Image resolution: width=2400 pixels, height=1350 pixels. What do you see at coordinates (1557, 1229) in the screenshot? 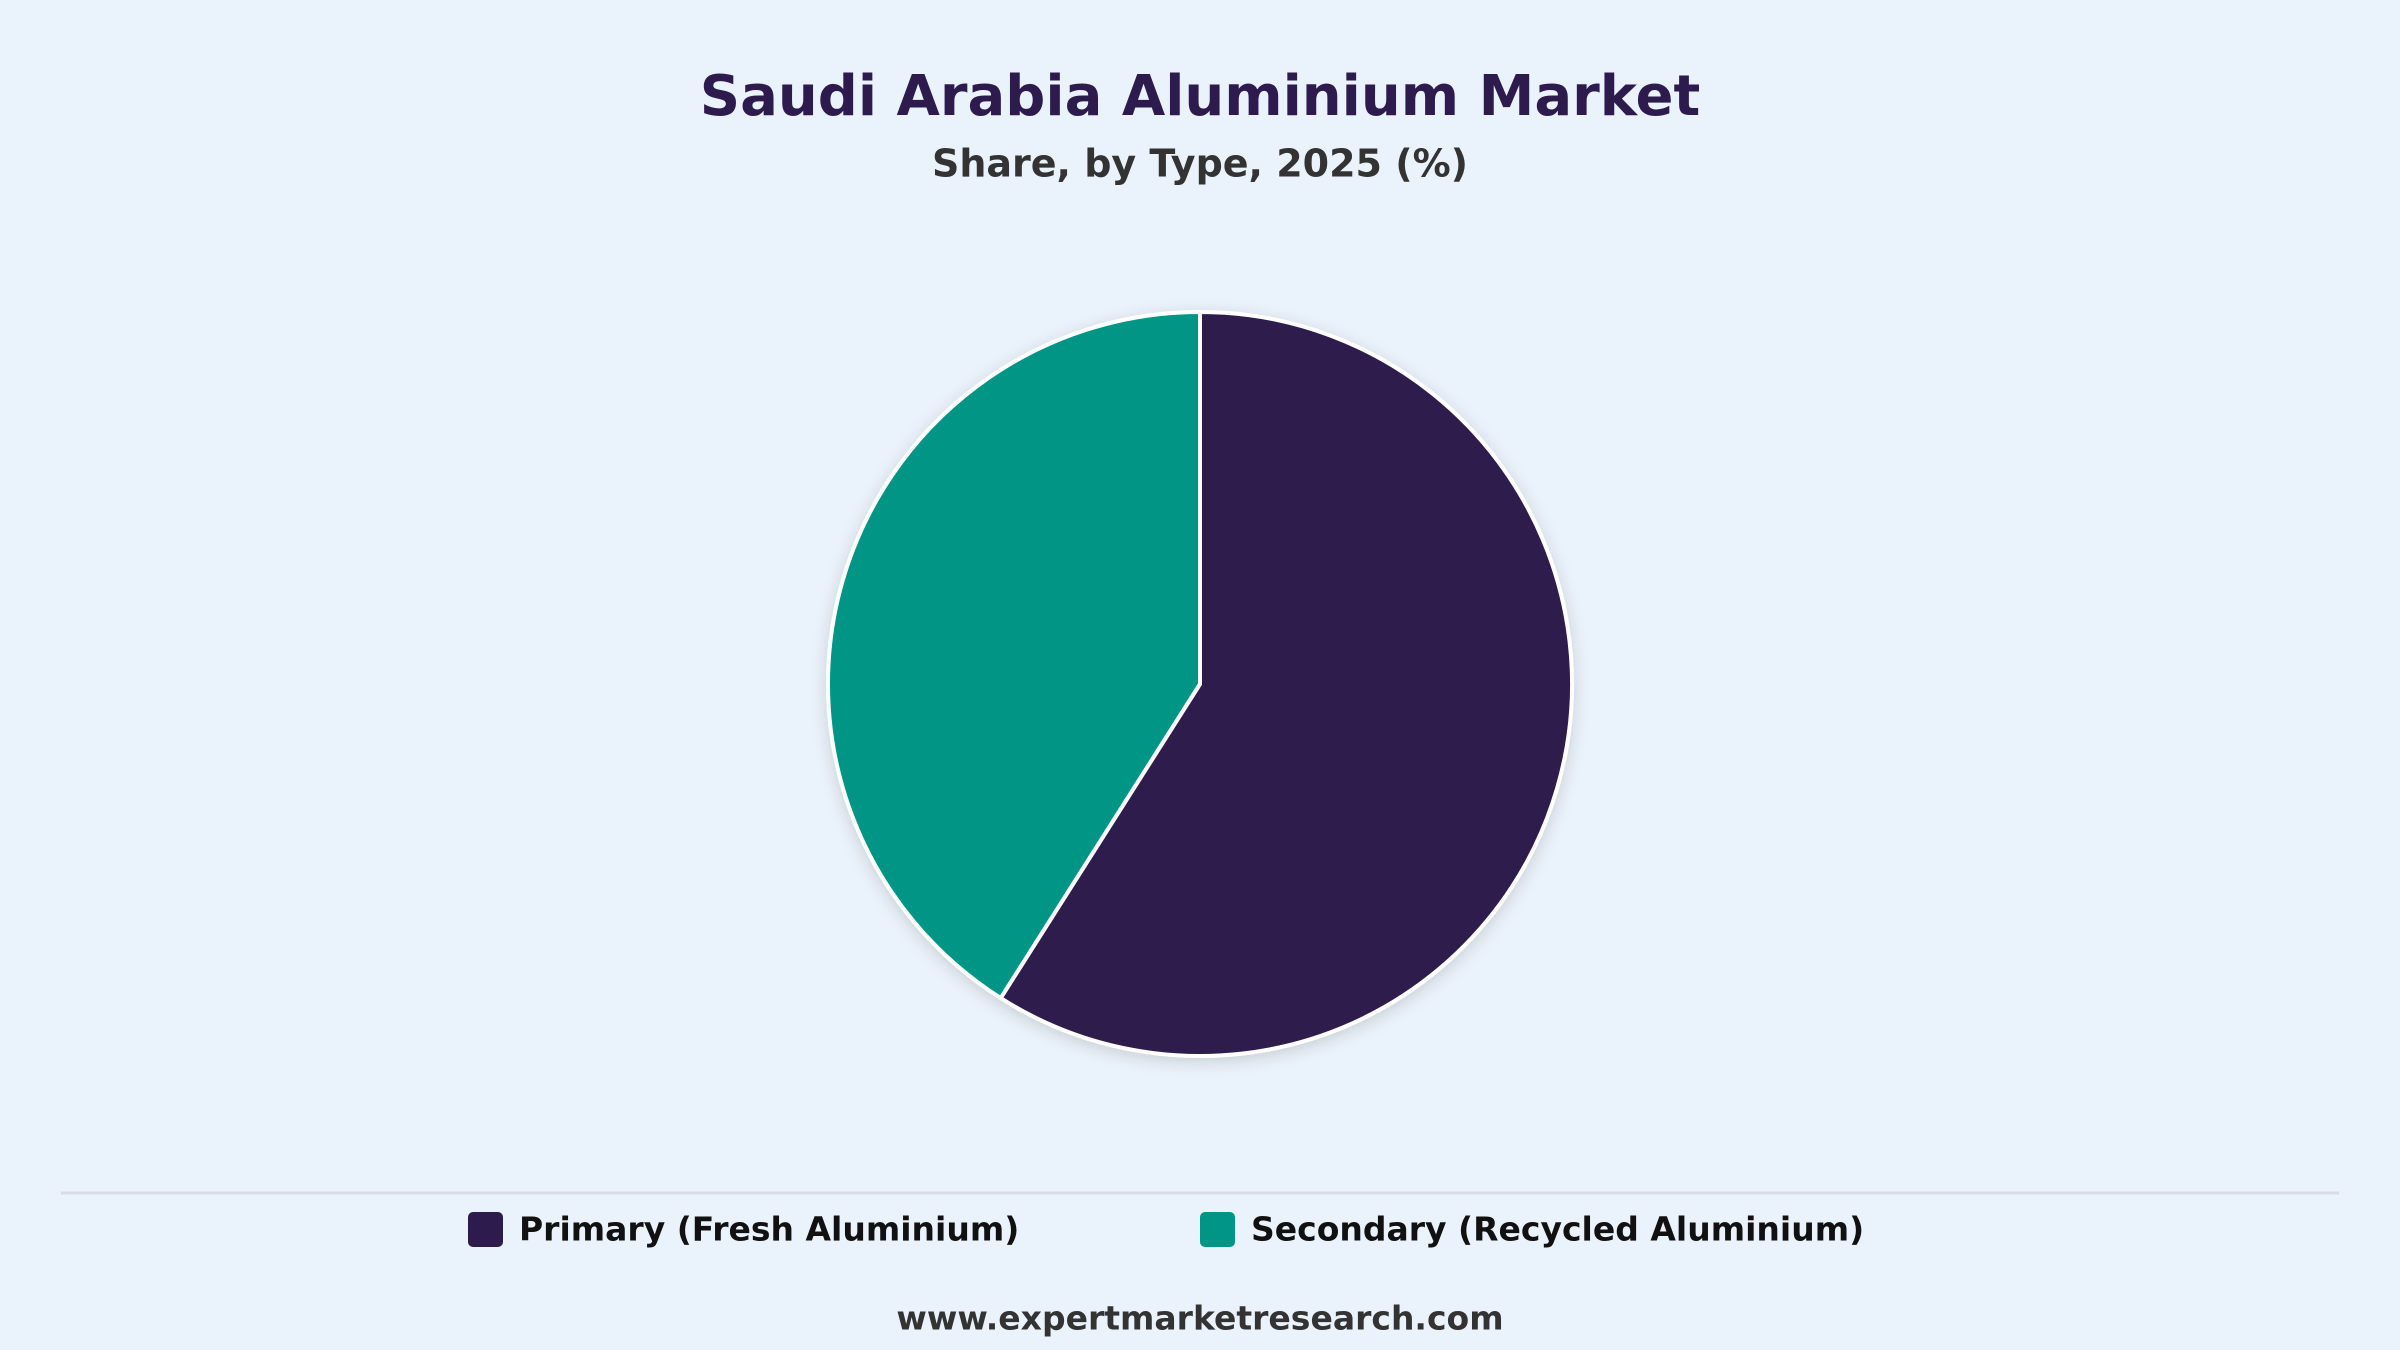
I see `legend-label: Secondary (Recycled Aluminium)` at bounding box center [1557, 1229].